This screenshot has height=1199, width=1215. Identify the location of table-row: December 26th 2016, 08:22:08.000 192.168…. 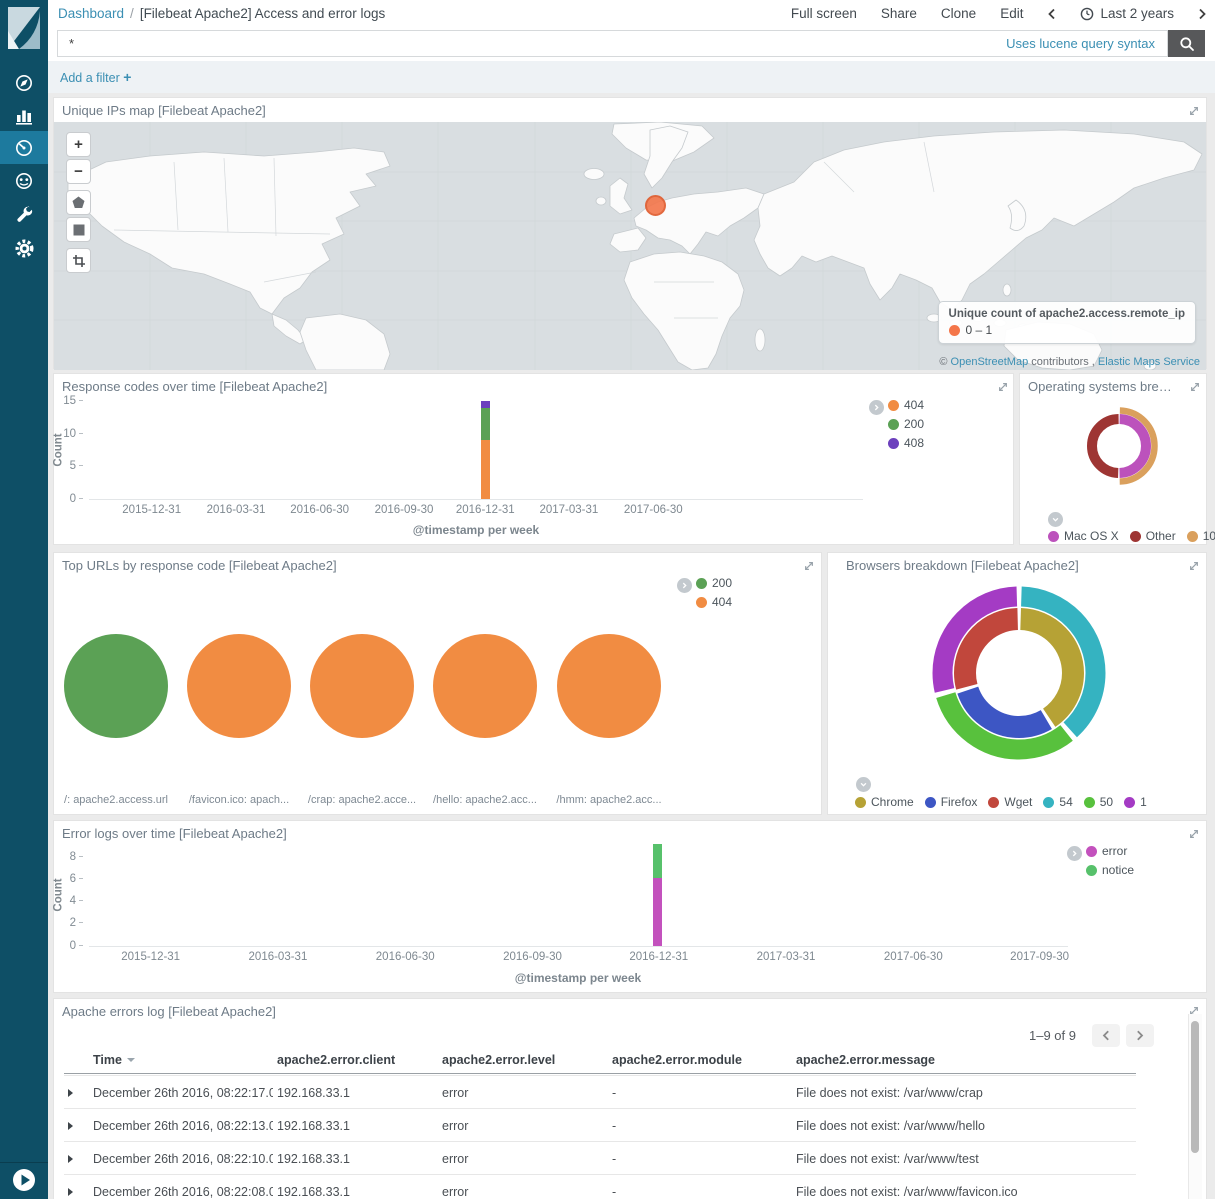
(600, 1186).